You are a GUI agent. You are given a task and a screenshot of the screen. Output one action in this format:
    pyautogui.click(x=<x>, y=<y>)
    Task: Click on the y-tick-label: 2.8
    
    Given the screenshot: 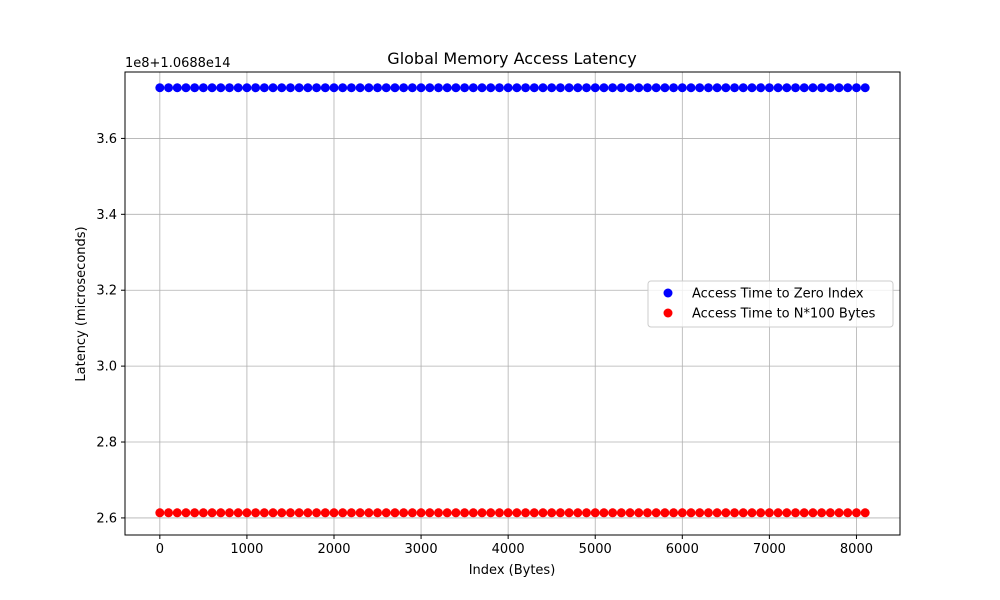 What is the action you would take?
    pyautogui.click(x=106, y=443)
    